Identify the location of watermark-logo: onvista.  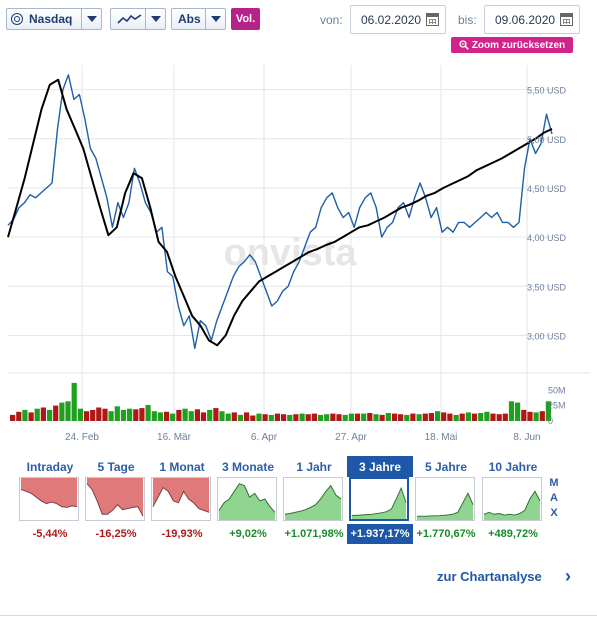
(290, 253).